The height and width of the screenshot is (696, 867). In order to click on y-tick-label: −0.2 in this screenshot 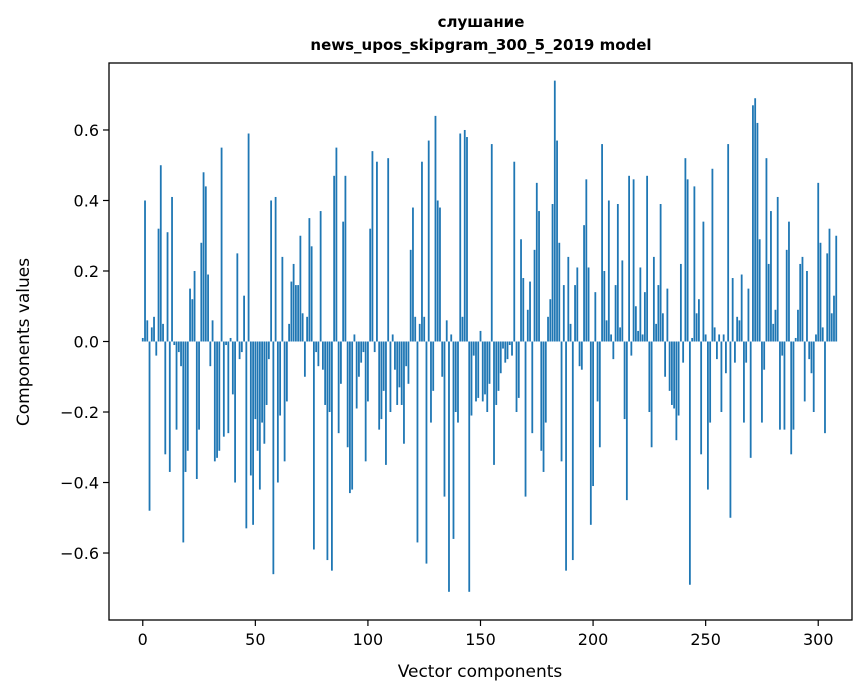, I will do `click(79, 412)`.